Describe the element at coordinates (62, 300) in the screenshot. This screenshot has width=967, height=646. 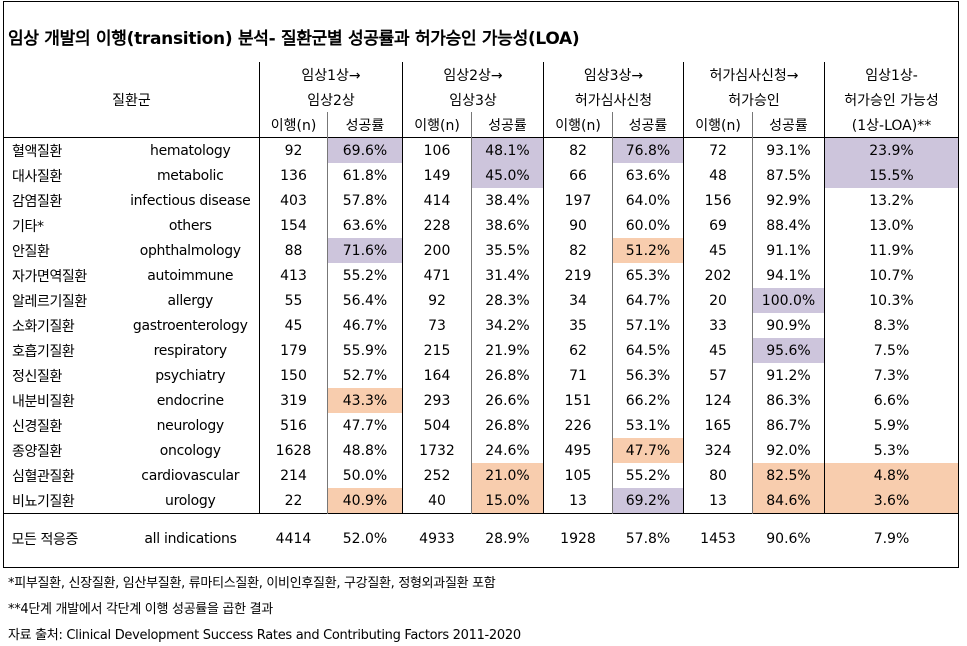
I see `disease-ko: 알레르기질환` at that location.